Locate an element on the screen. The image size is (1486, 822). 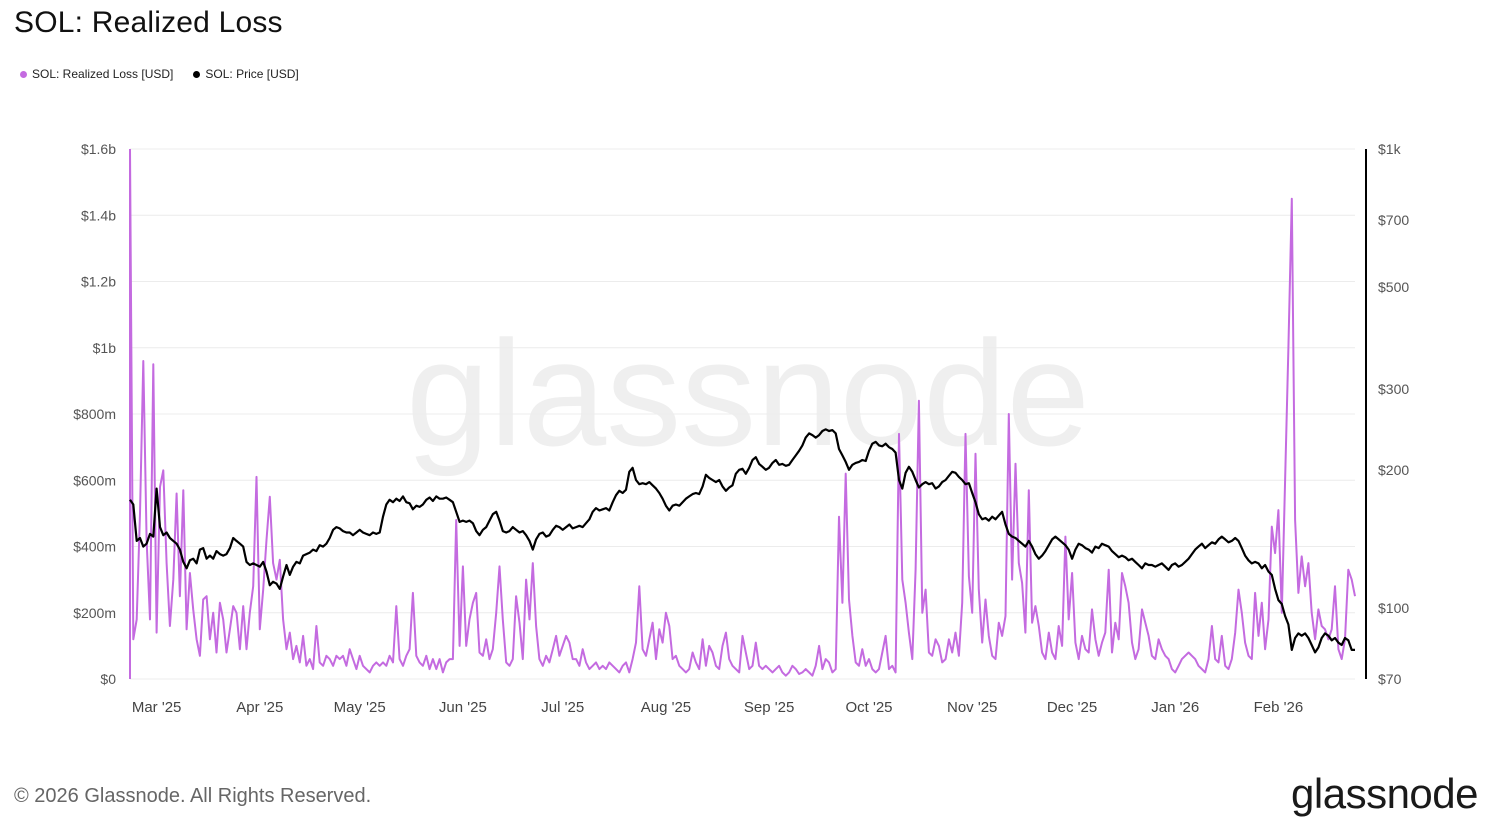
legend-label-price: SOL: Price [USD] is located at coordinates (252, 74).